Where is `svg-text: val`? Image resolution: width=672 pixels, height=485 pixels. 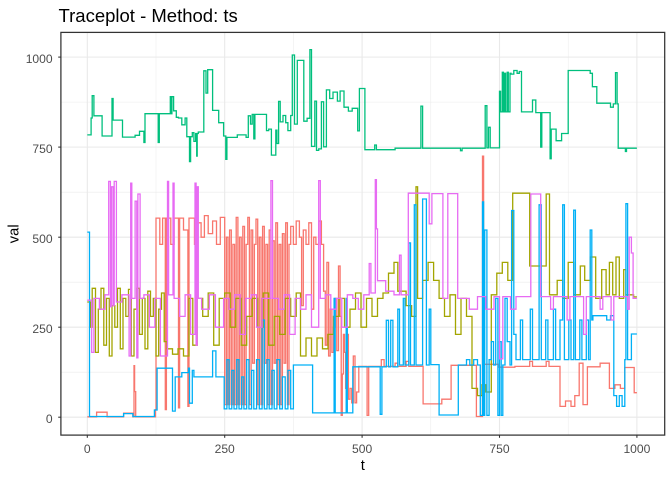
svg-text: val is located at coordinates (15, 233).